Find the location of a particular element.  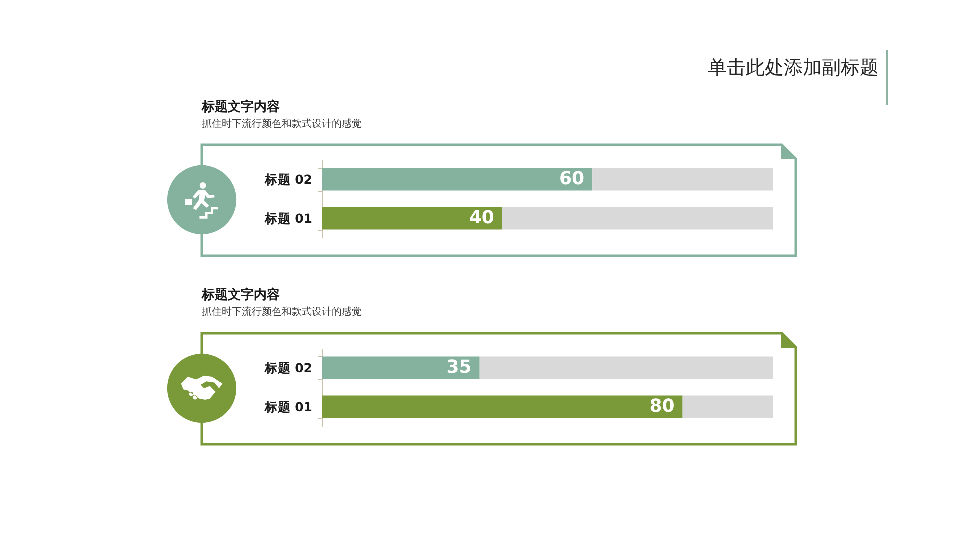

text: 单击此处添加副标题 is located at coordinates (793, 68).